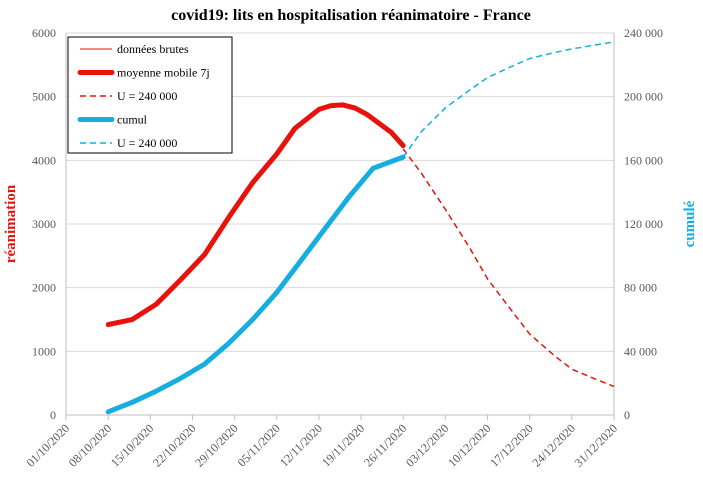  Describe the element at coordinates (640, 351) in the screenshot. I see `y-tick-label-right: 40 000` at that location.